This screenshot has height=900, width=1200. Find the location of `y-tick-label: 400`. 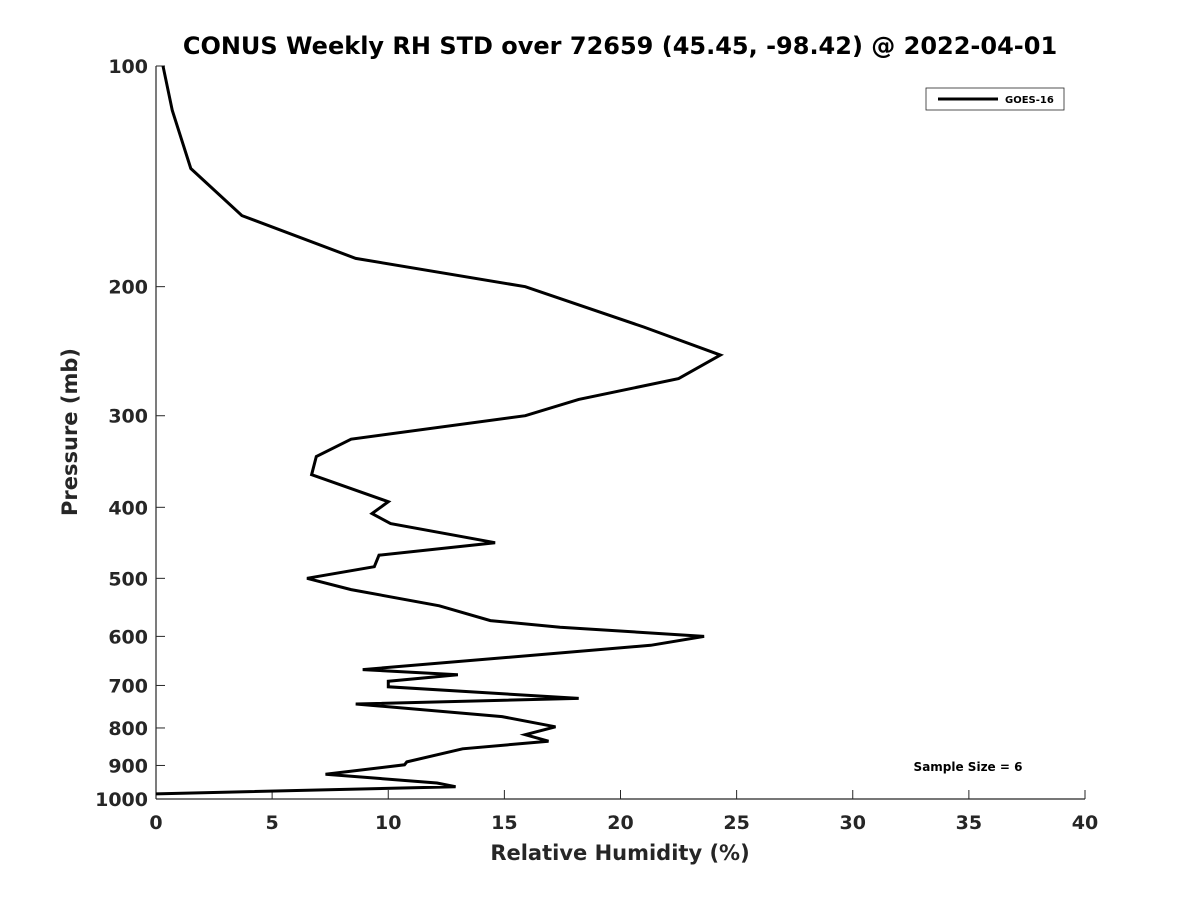

y-tick-label: 400 is located at coordinates (128, 508).